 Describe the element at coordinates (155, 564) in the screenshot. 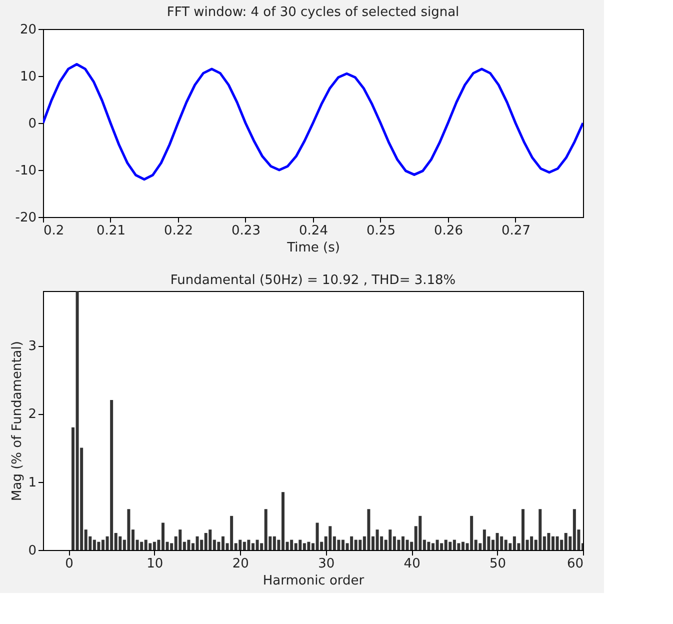

I see `x-tick-label: 10` at that location.